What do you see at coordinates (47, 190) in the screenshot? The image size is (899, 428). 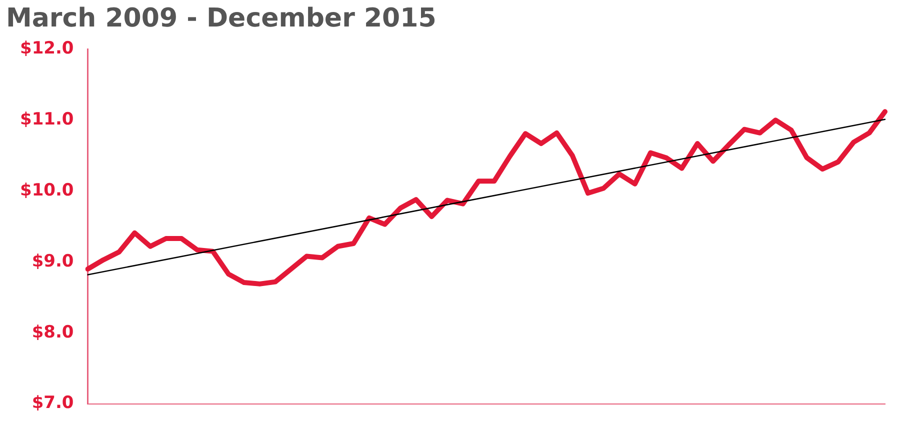 I see `y-tick-label: $10.0` at bounding box center [47, 190].